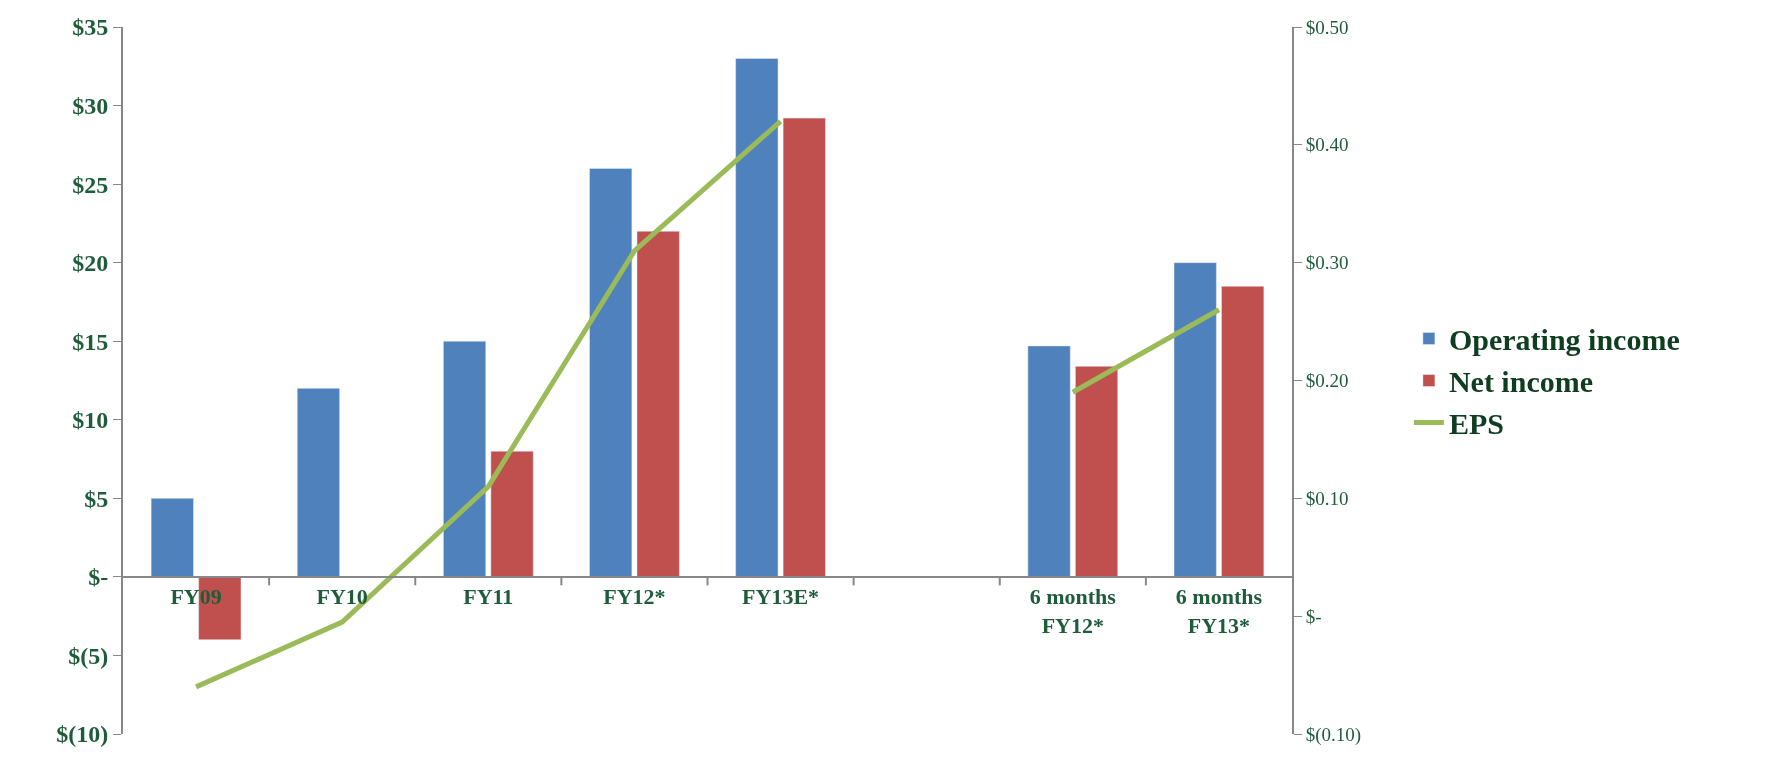  I want to click on legend-label: EPS, so click(1476, 424).